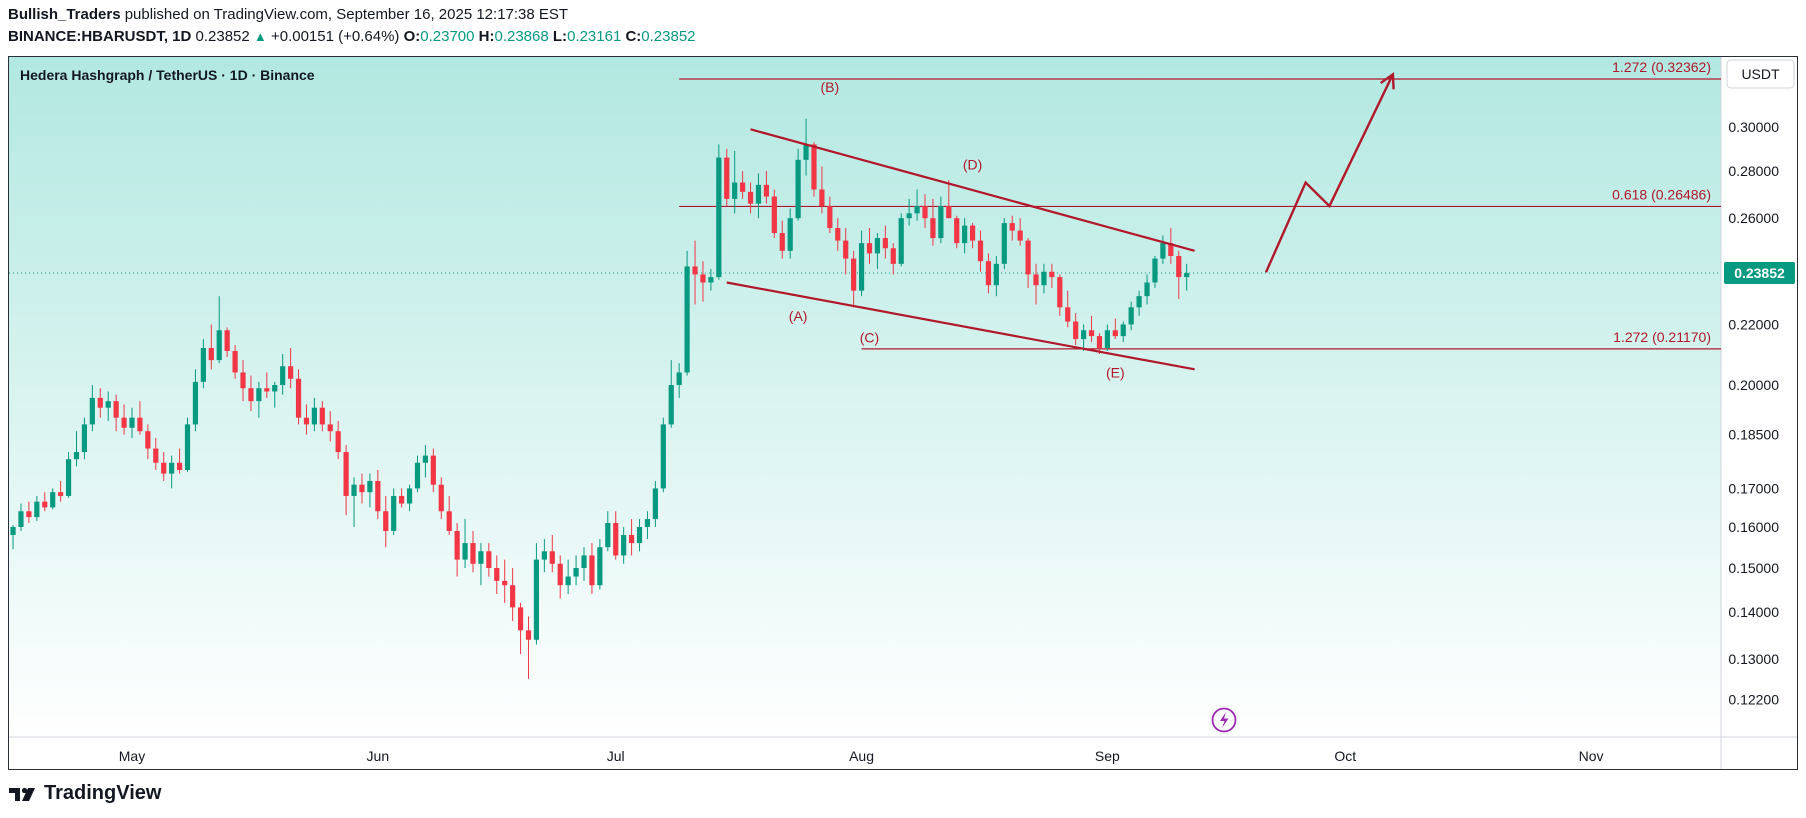  Describe the element at coordinates (1753, 488) in the screenshot. I see `y-tick-label: 0.17000` at that location.